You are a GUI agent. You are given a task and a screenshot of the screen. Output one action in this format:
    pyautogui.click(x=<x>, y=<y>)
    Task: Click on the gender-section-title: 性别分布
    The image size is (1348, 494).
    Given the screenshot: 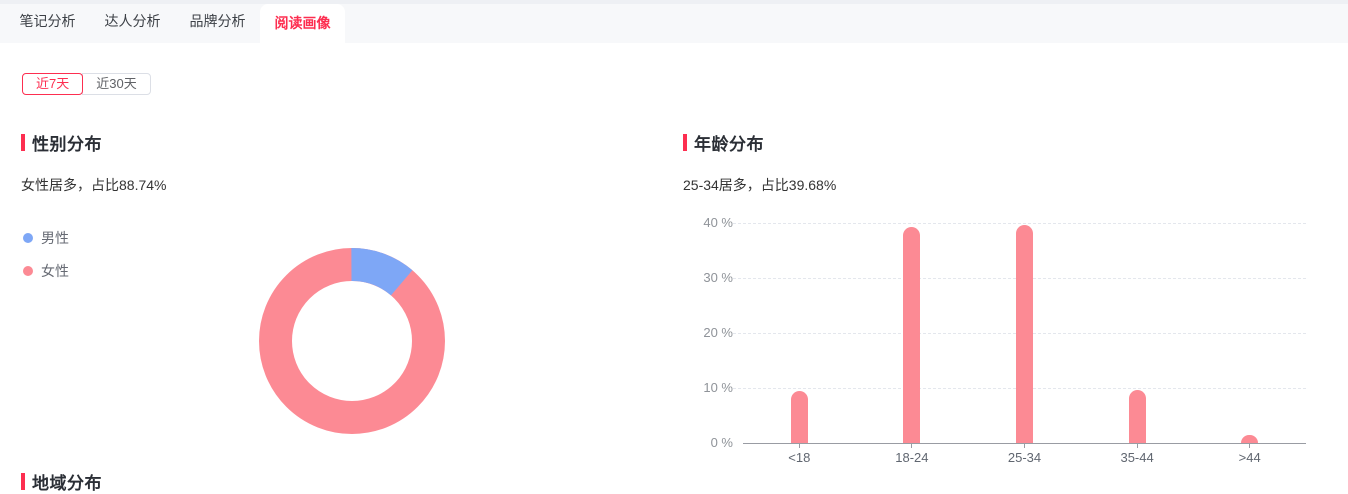 What is the action you would take?
    pyautogui.click(x=61, y=142)
    